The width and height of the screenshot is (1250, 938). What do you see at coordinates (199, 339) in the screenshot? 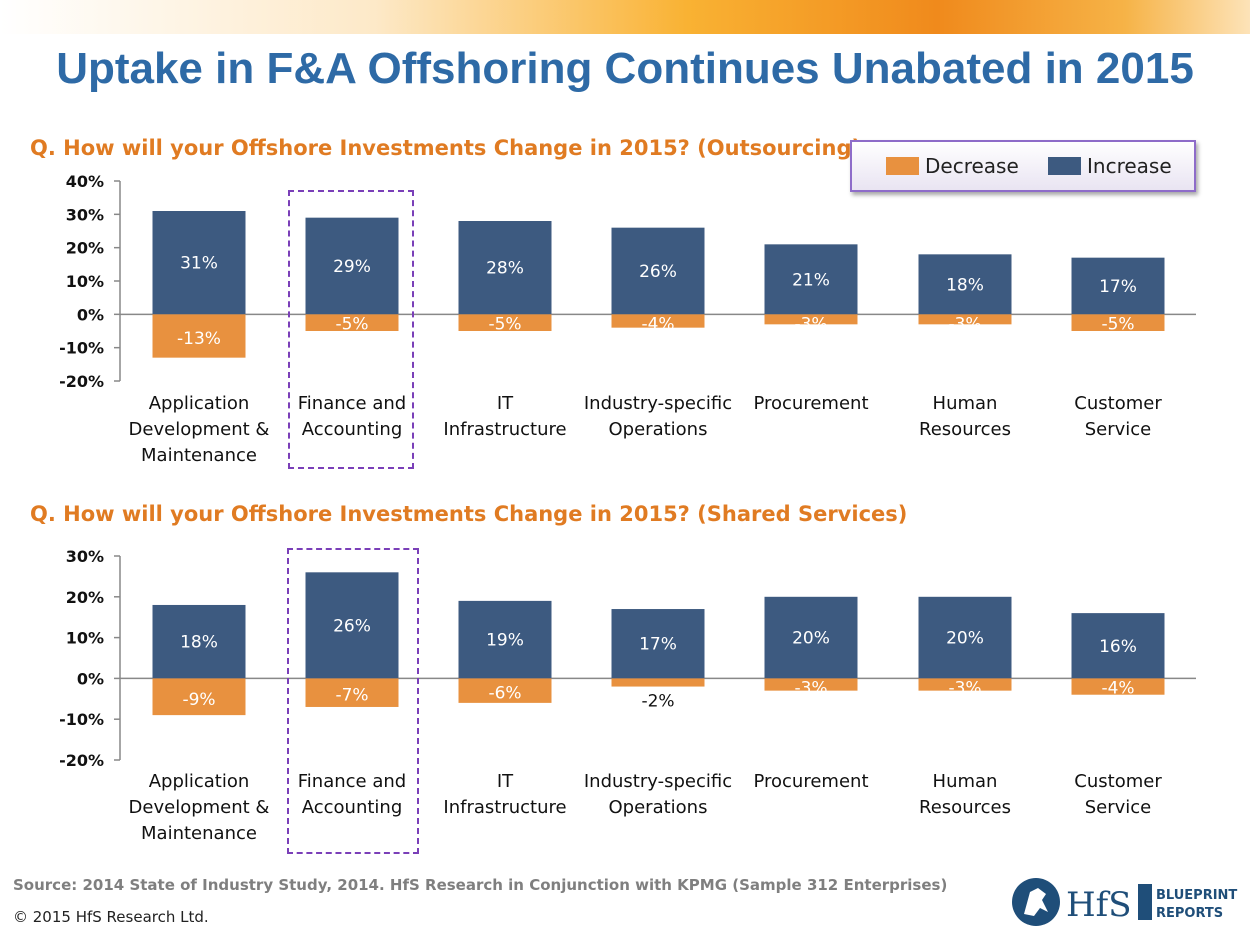
I see `bar-decrease-label: -13%` at bounding box center [199, 339].